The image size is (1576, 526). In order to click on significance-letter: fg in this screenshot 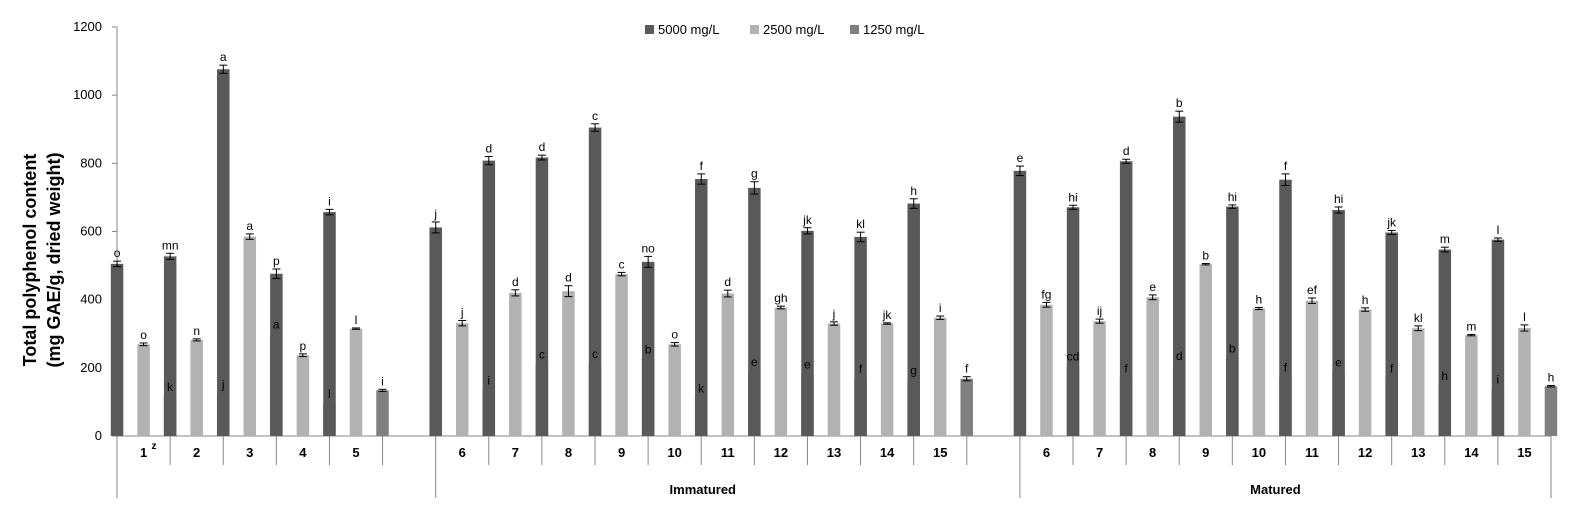, I will do `click(1046, 294)`.